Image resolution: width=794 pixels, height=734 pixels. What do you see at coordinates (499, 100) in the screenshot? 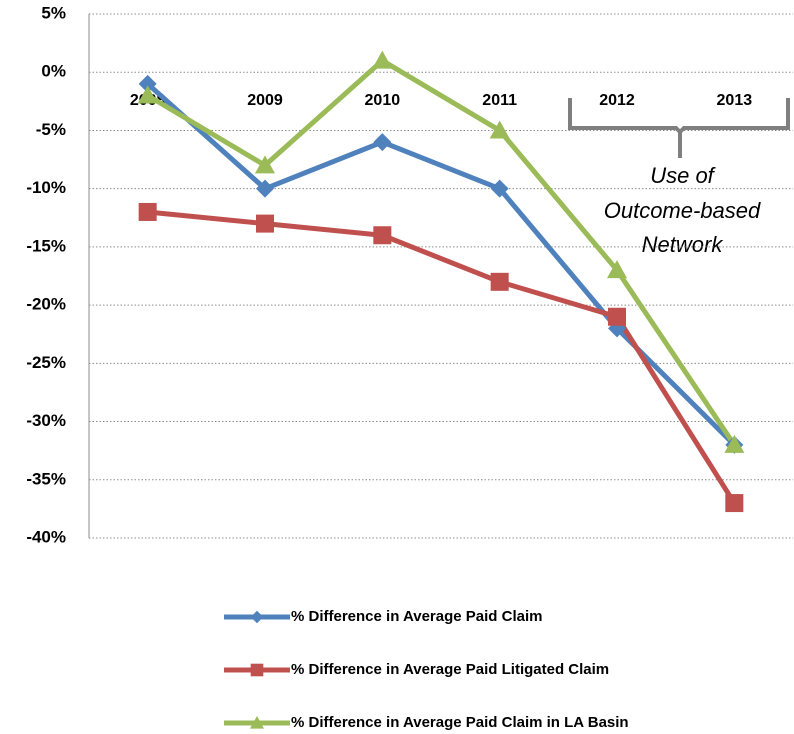
I see `x-tick-label: 2011` at bounding box center [499, 100].